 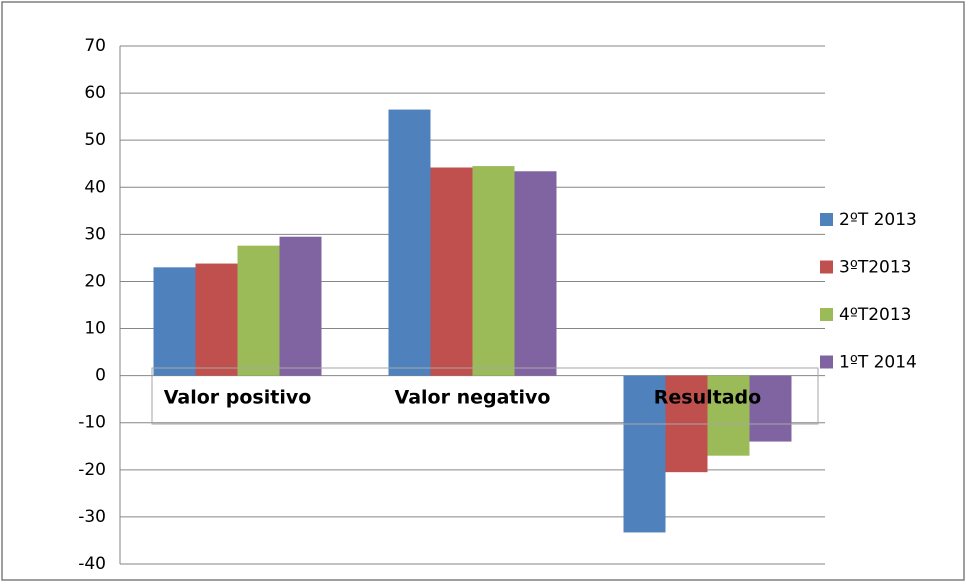 I want to click on x-tick-label: Valor positivo, so click(x=238, y=398).